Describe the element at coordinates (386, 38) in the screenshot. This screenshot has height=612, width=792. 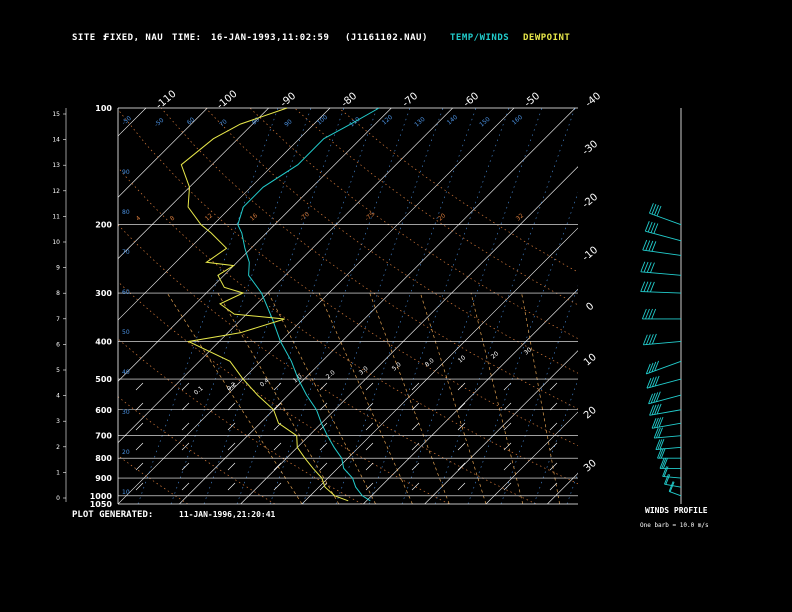
I see `file-id: (J1161102.NAU)` at that location.